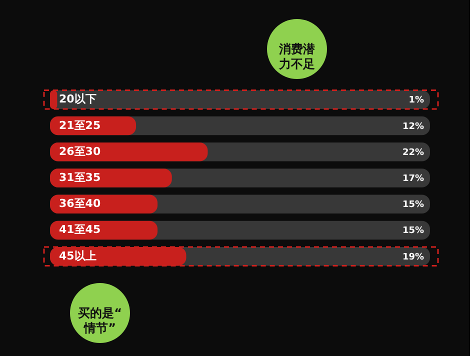 The height and width of the screenshot is (356, 472). What do you see at coordinates (413, 179) in the screenshot?
I see `data-label: 17%` at bounding box center [413, 179].